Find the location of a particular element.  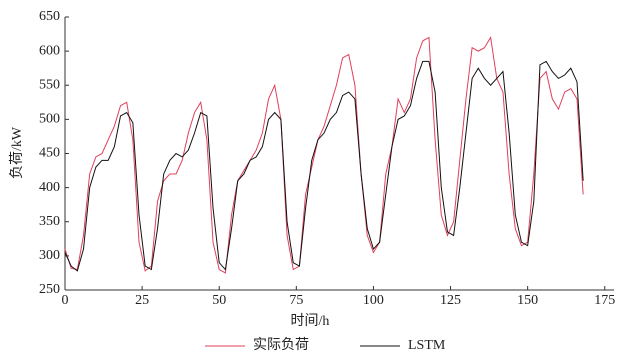

y-tick-label: 400 is located at coordinates (49, 187).